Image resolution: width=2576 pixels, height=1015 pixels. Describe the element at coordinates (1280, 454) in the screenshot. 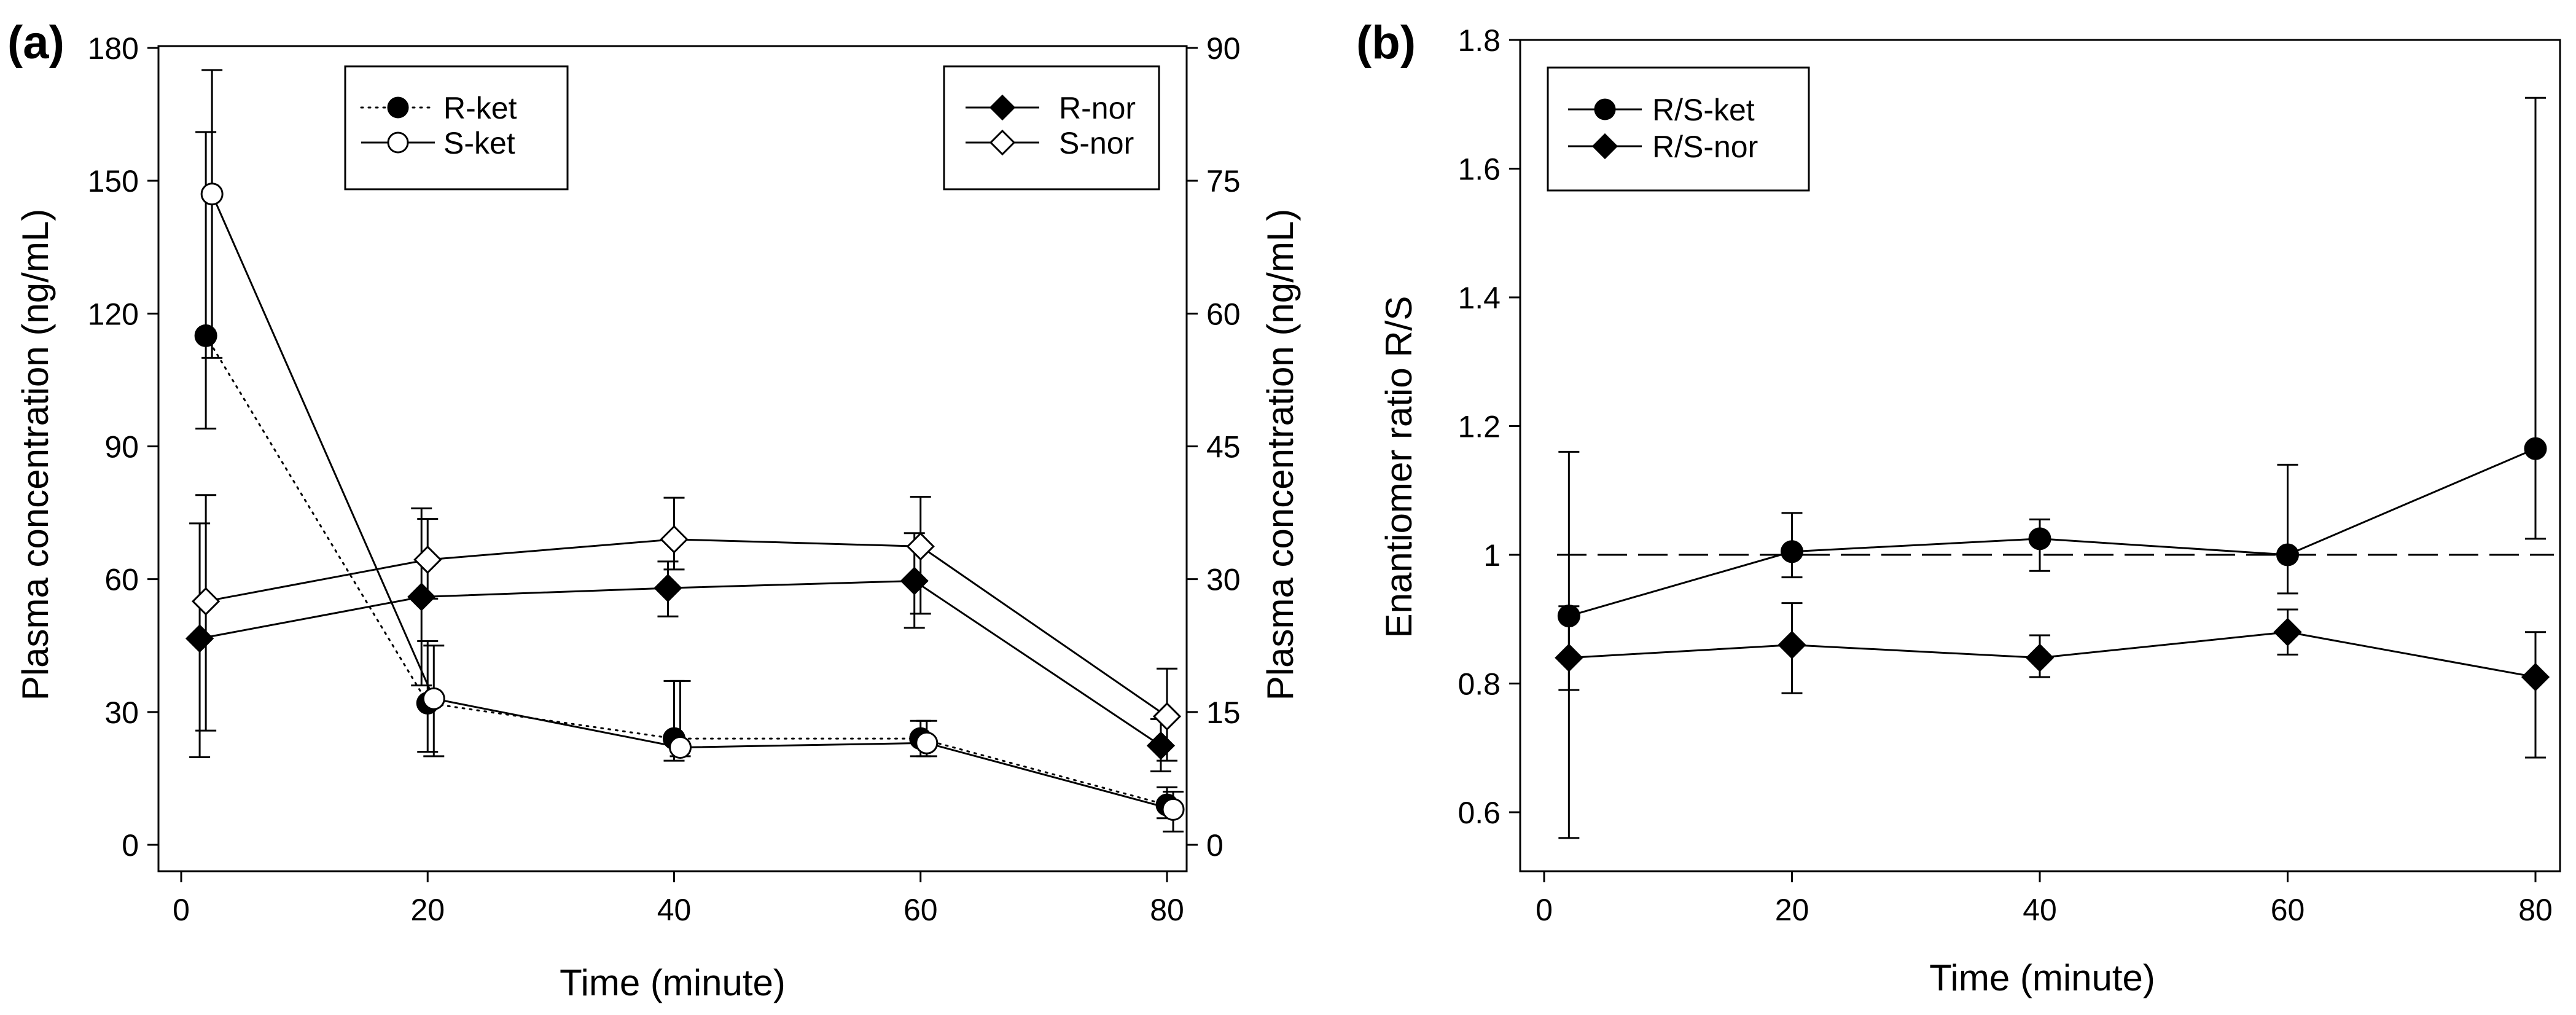

I see `panel-a-right-y-axis-title: Plasma concentration (ng/mL)` at that location.